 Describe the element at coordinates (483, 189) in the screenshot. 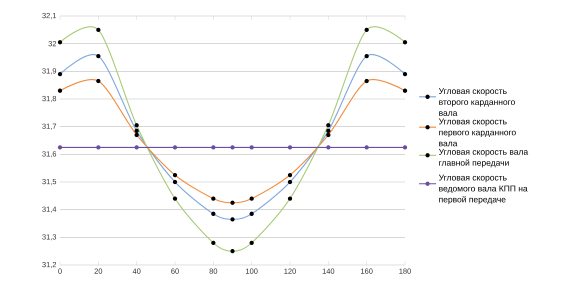

I see `legend-label: Угловая скорость ведомого вала КПП на первой передаче` at that location.